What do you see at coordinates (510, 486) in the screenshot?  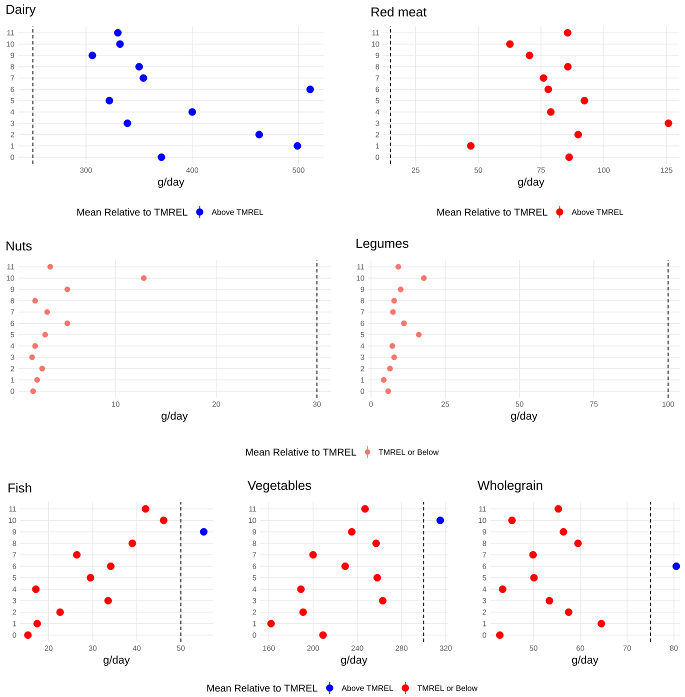 I see `chart-title: Wholegrain` at bounding box center [510, 486].